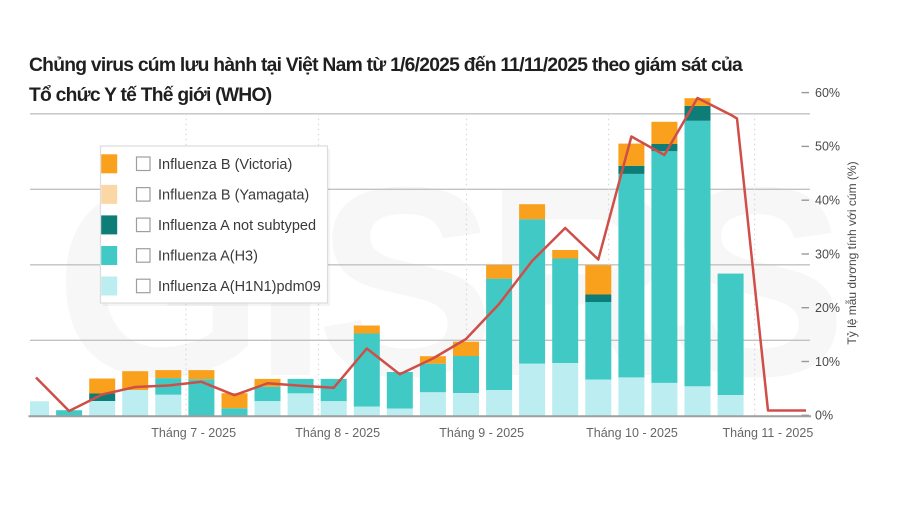 The image size is (900, 505). Describe the element at coordinates (851, 252) in the screenshot. I see `svg-text:Tỷ lệ mẫu dương tính với cúm (: Tỷ lệ mẫu dương tính với cúm (%)` at that location.